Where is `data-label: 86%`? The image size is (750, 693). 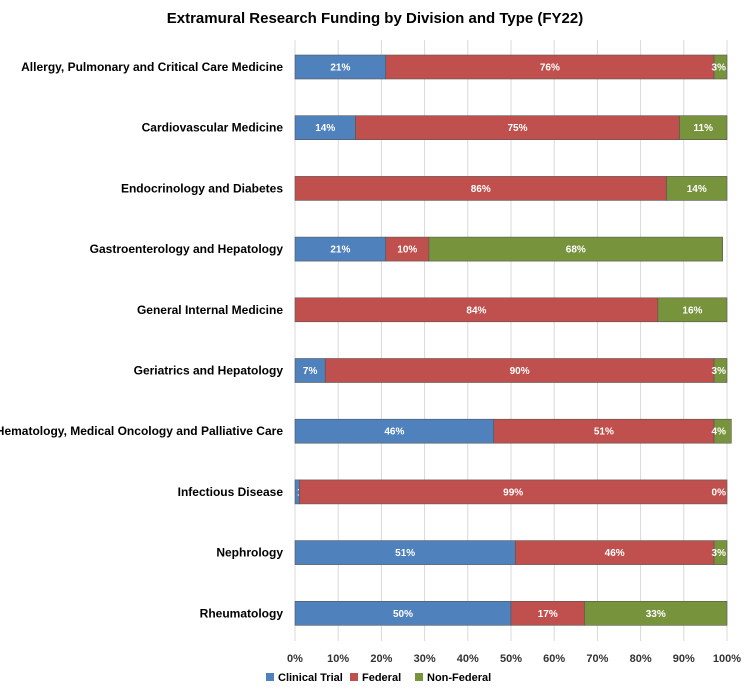
data-label: 86% is located at coordinates (481, 189).